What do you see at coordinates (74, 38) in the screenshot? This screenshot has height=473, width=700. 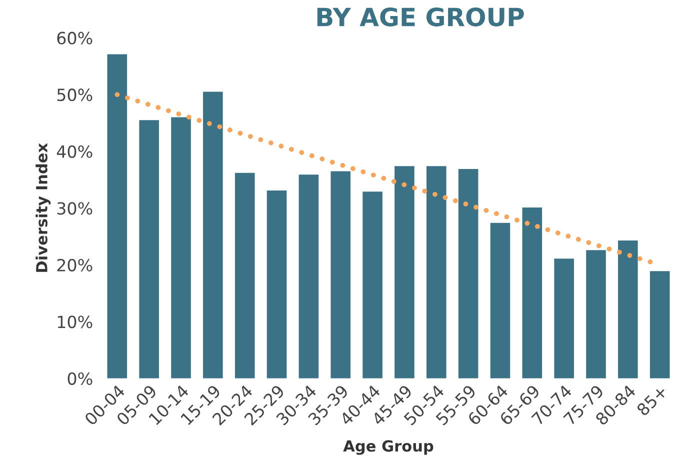 I see `y-tick-label: 60%` at bounding box center [74, 38].